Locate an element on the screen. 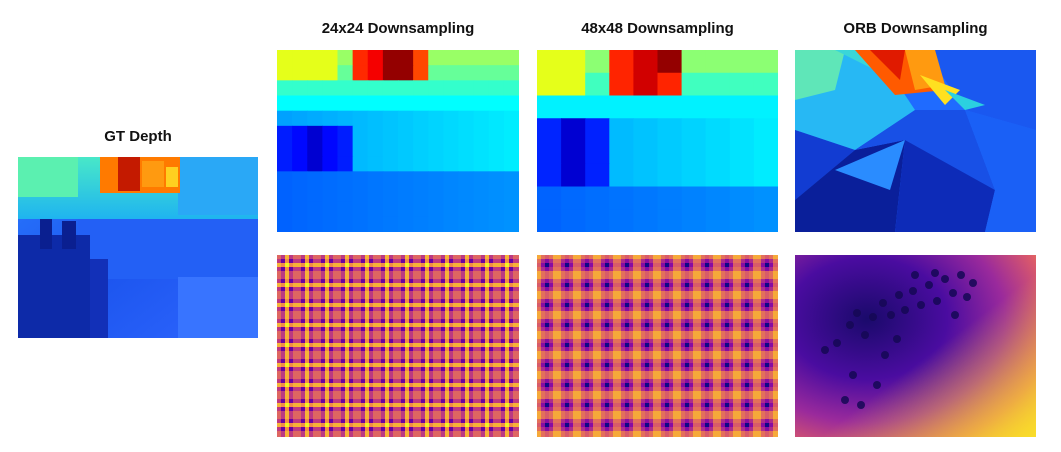 Image resolution: width=1061 pixels, height=452 pixels. distance-cell-1972 is located at coordinates (359, 385).